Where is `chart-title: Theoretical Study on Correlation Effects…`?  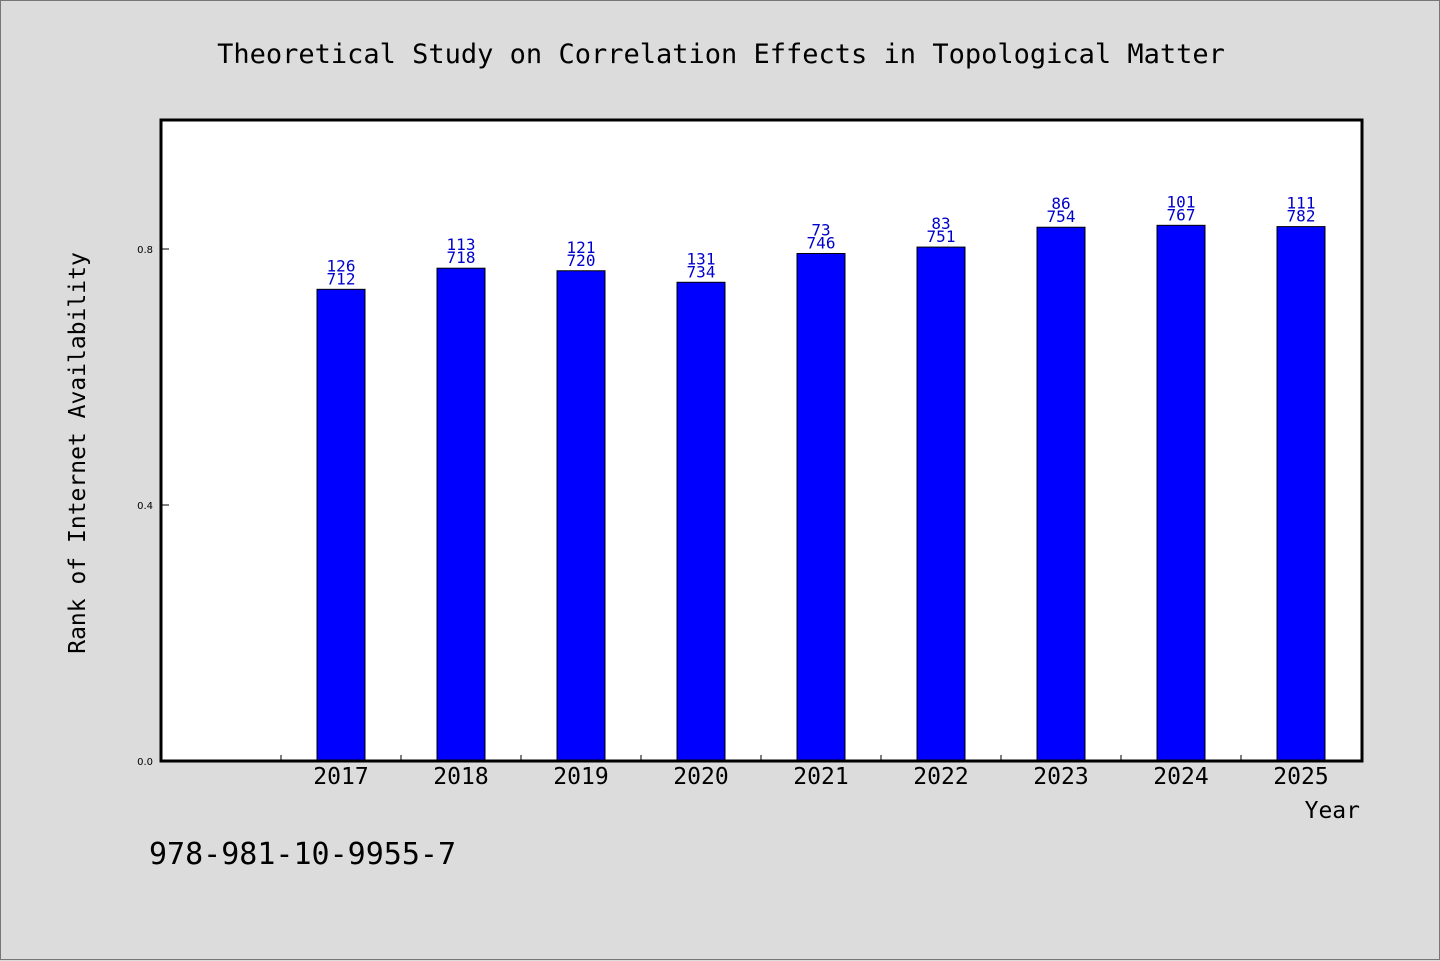
chart-title: Theoretical Study on Correlation Effects… is located at coordinates (721, 54).